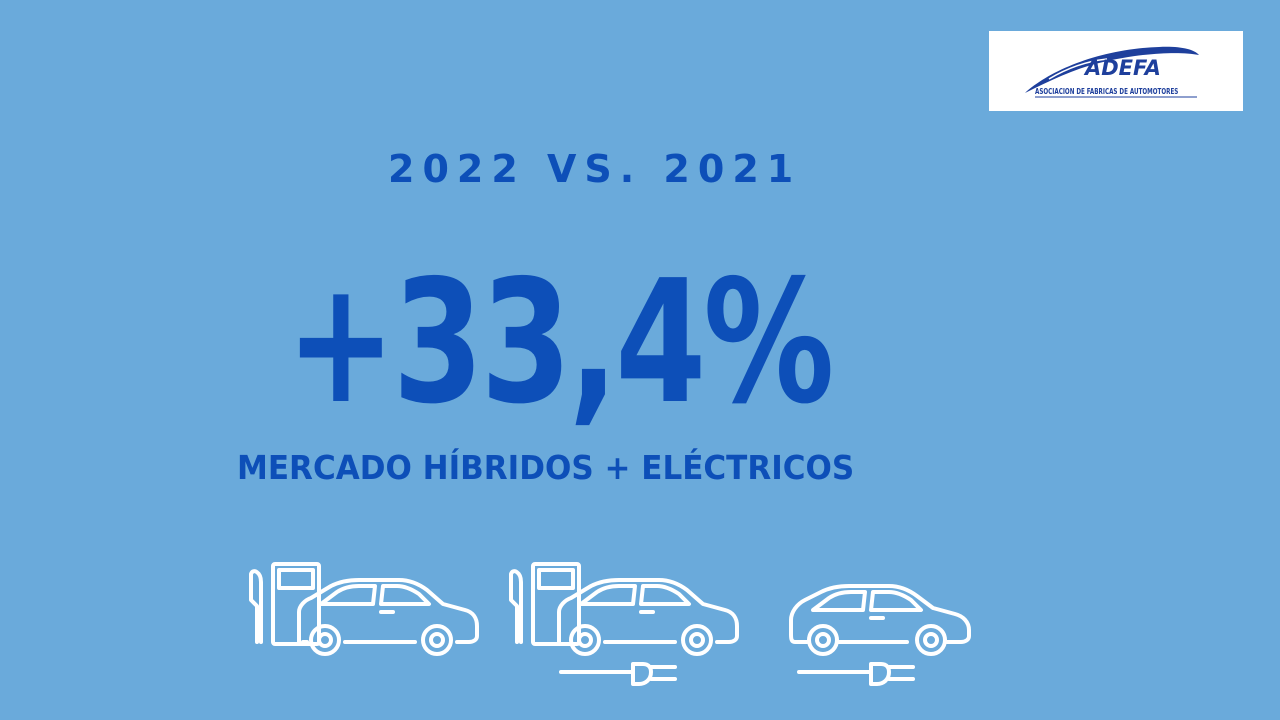  I want to click on electric-car-icon, so click(880, 635).